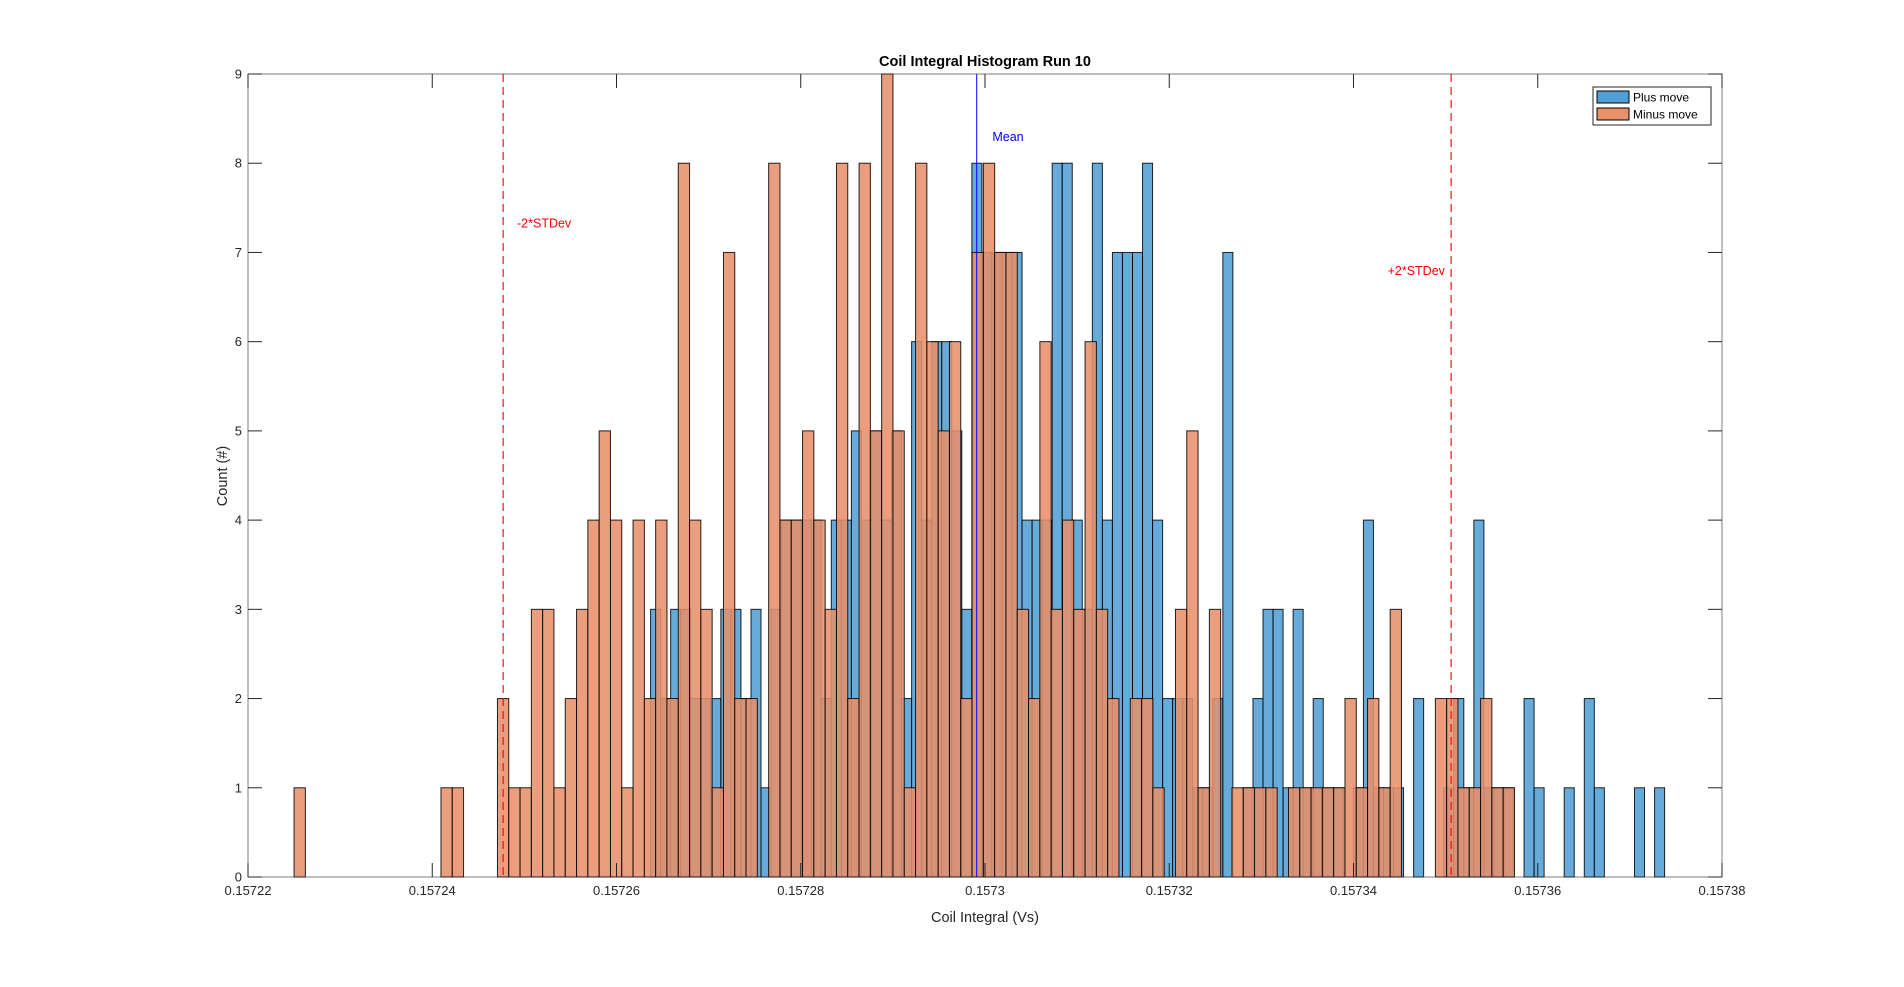 The height and width of the screenshot is (987, 1904). Describe the element at coordinates (1417, 271) in the screenshot. I see `annotation-plus-2-stdev: +2*STDev` at that location.